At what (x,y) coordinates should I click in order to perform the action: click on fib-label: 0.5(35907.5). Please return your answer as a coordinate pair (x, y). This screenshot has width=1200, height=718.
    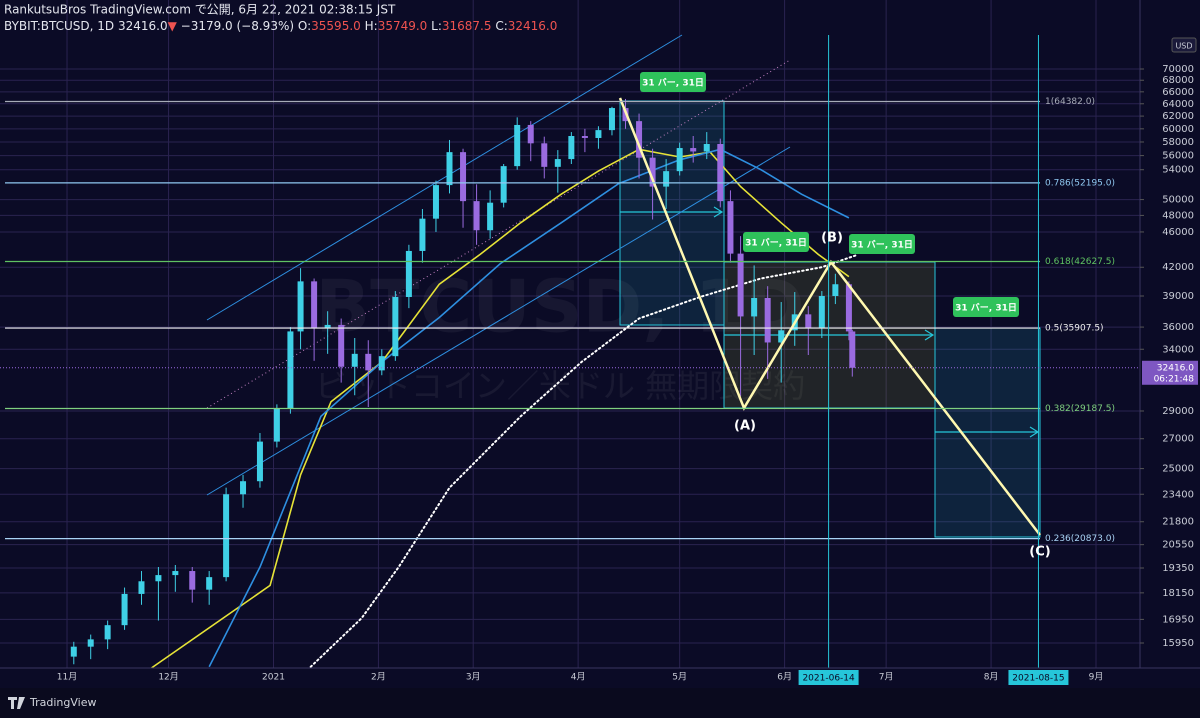
    Looking at the image, I should click on (1074, 329).